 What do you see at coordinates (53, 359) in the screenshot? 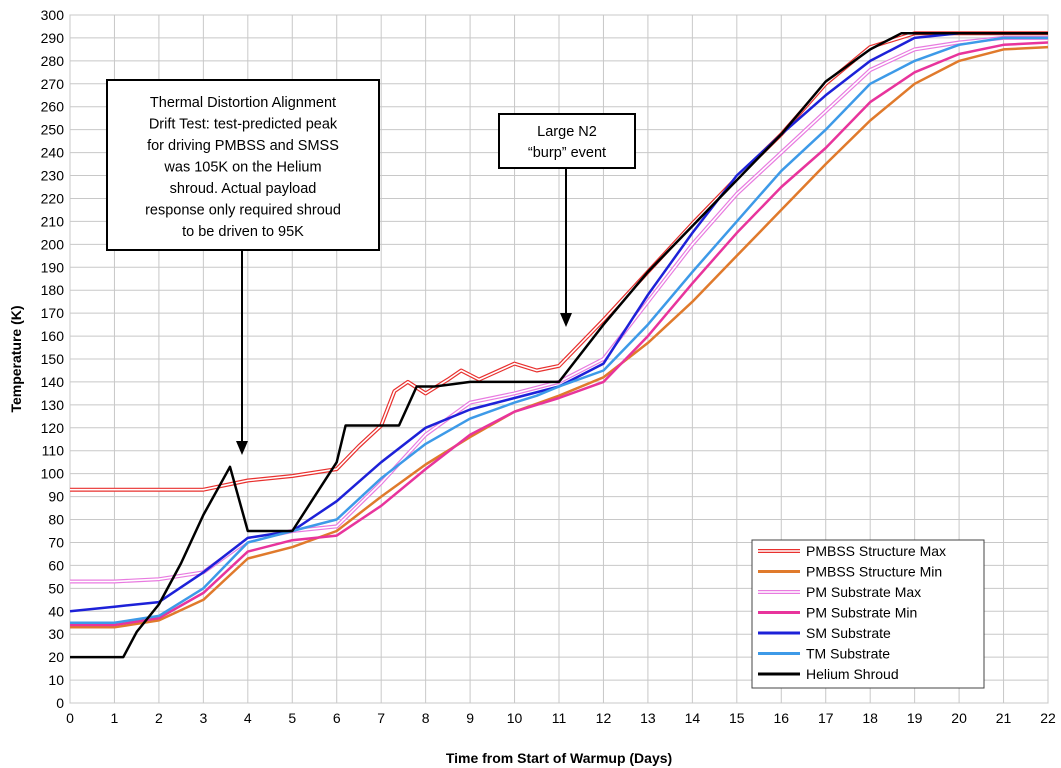
I see `y-tick-label: 150` at bounding box center [53, 359].